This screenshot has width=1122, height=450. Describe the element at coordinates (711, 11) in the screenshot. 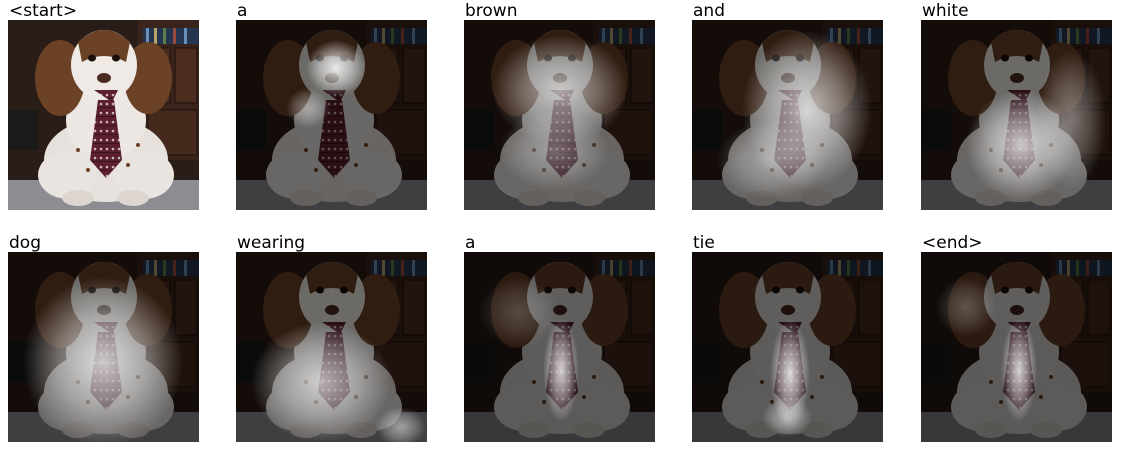

I see `word-label: and` at that location.